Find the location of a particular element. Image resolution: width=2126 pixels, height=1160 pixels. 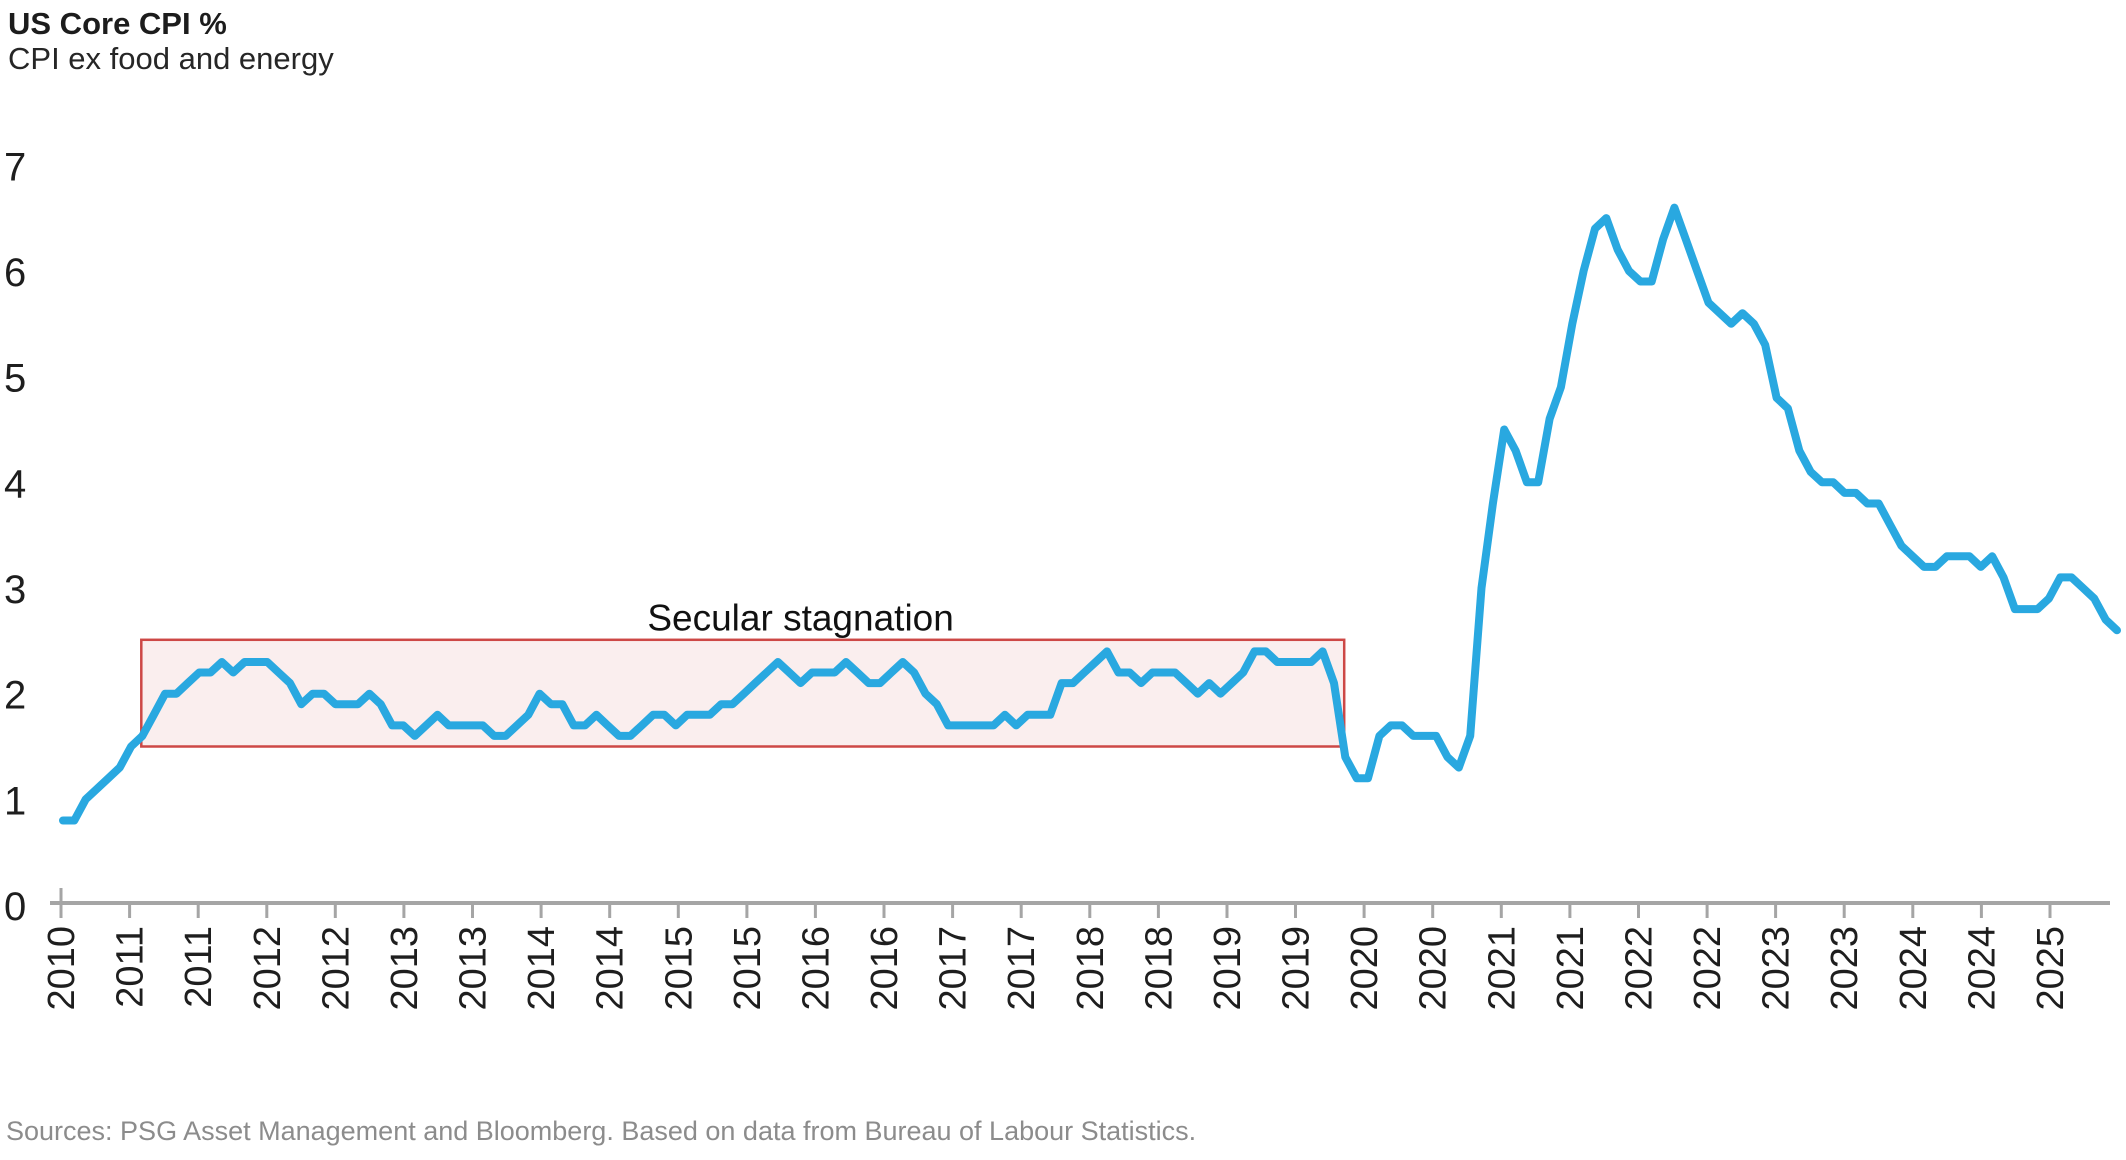

y-axis-label: 1 is located at coordinates (15, 801).